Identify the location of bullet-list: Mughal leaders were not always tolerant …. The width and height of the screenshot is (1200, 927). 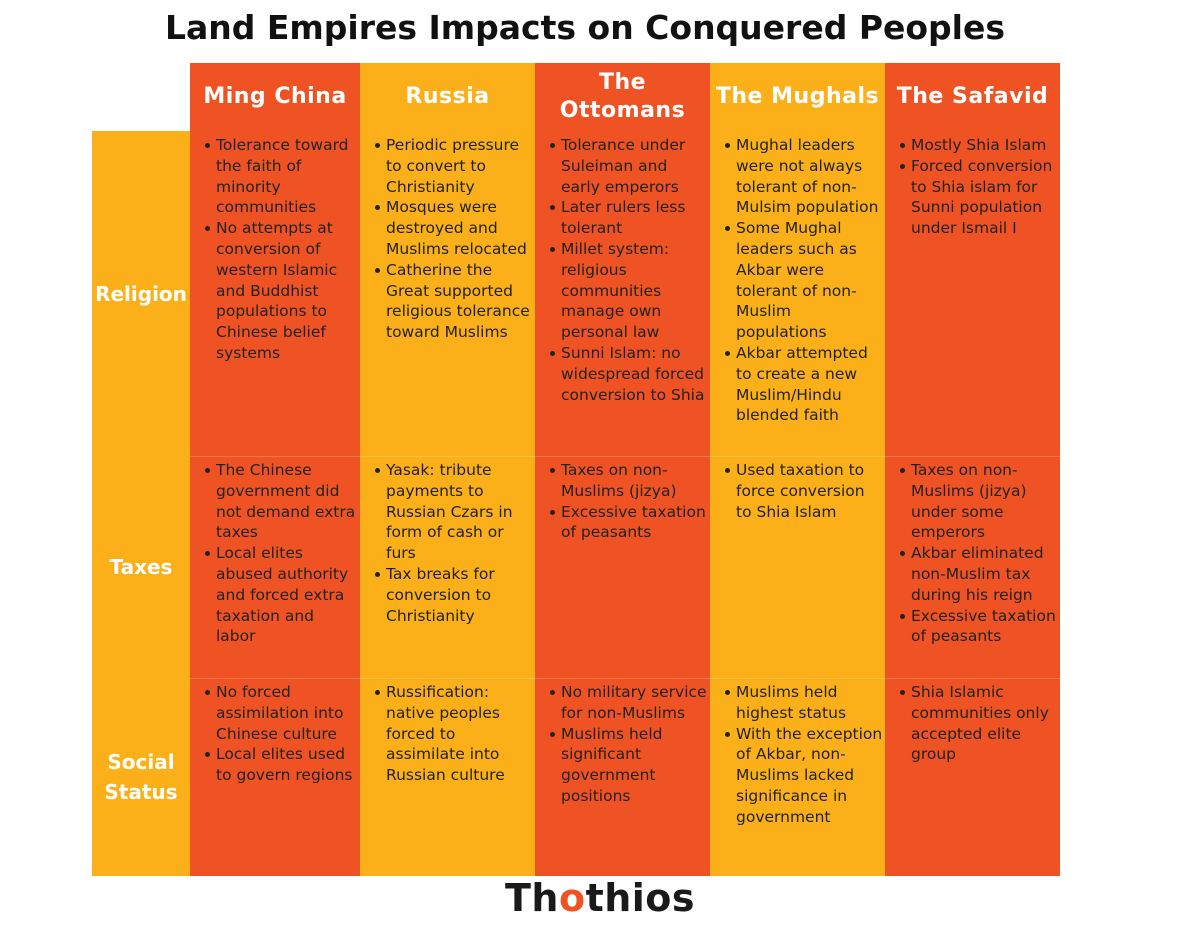
(802, 280).